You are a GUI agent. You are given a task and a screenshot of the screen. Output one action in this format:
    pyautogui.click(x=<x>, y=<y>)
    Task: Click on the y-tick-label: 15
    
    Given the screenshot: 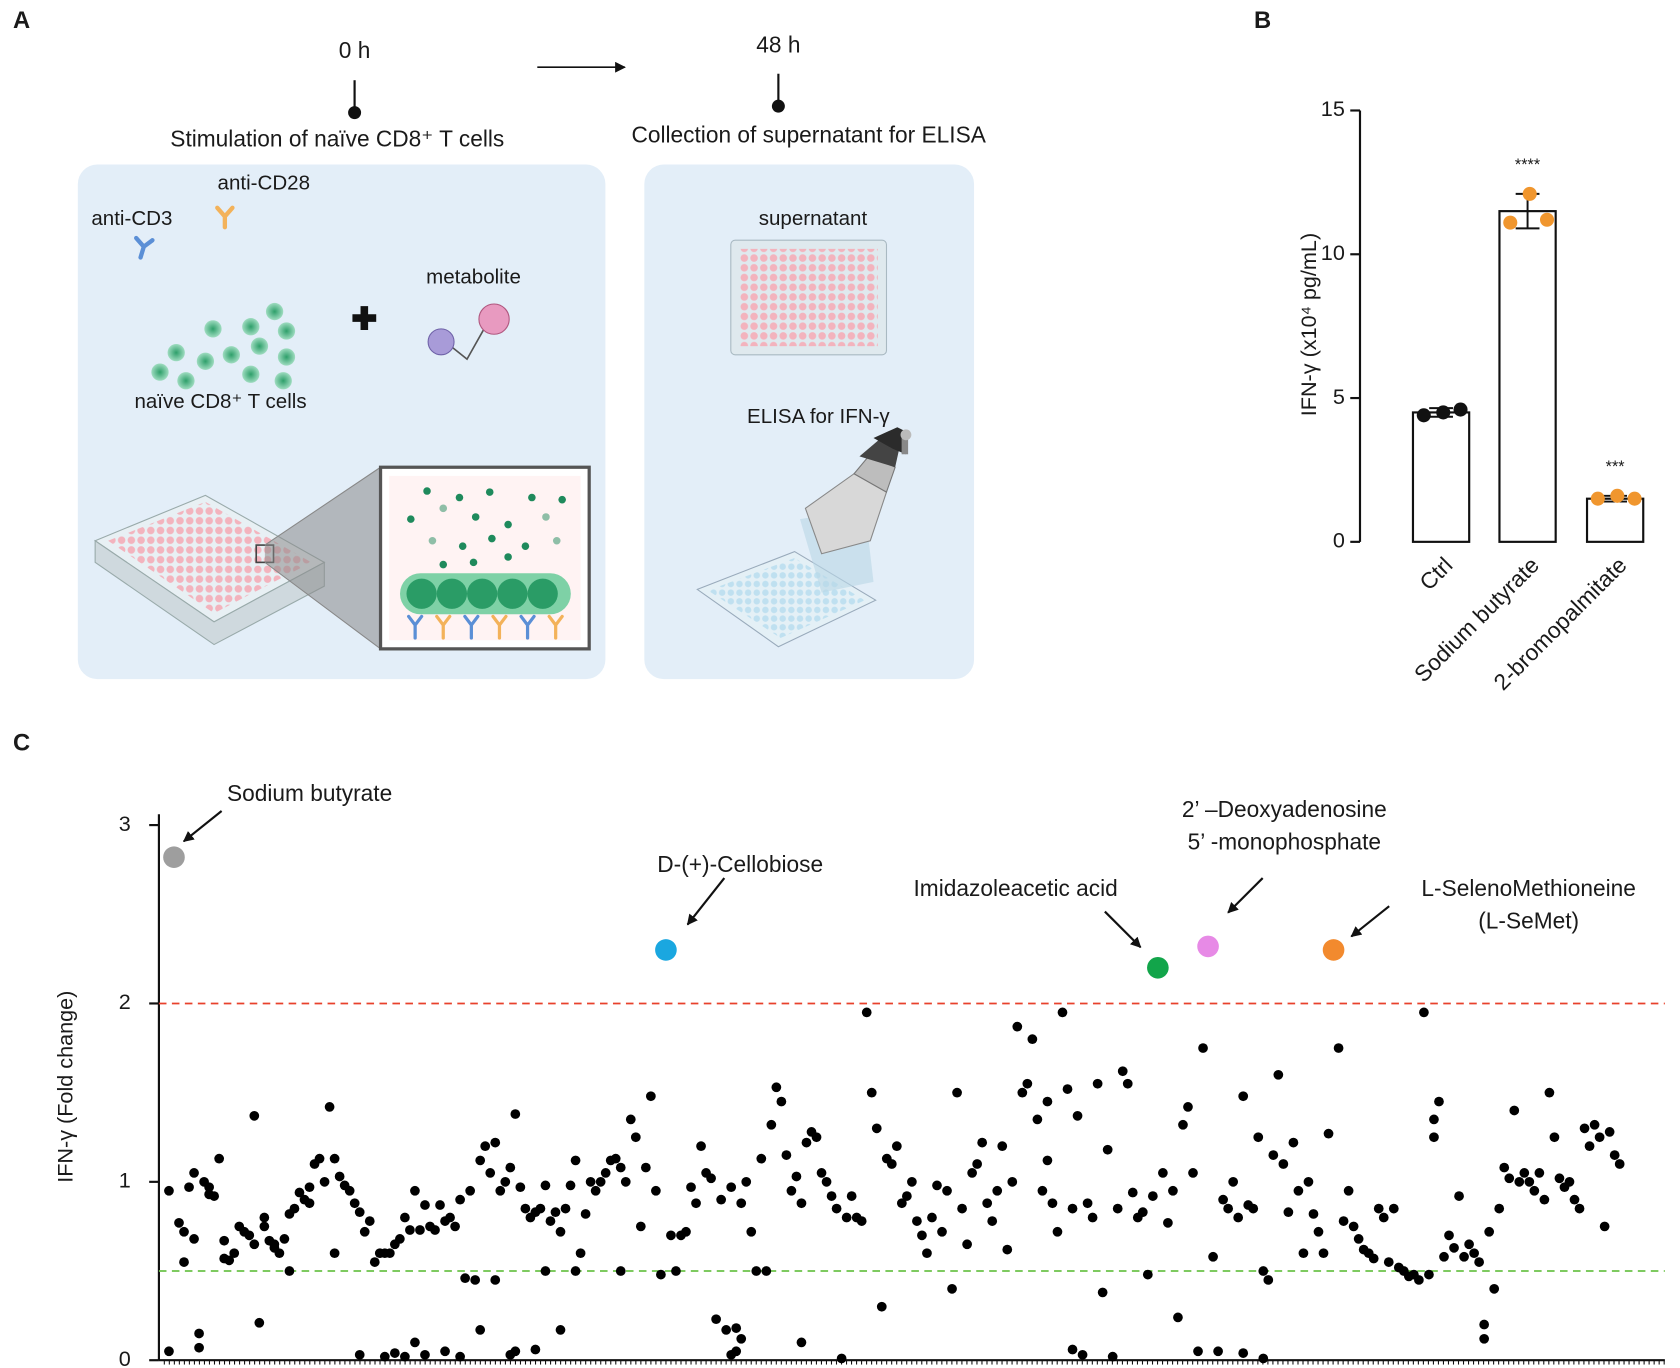 What is the action you would take?
    pyautogui.click(x=1333, y=108)
    